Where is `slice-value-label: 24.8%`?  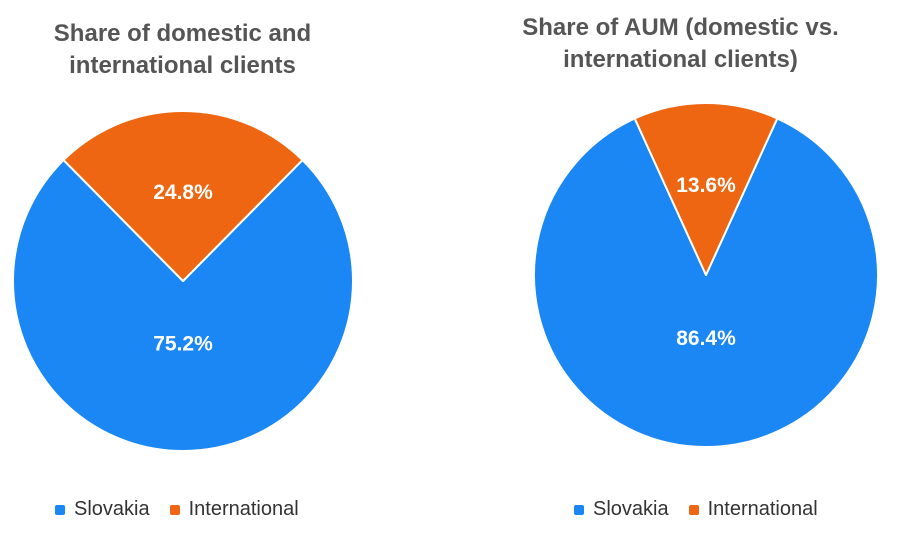
slice-value-label: 24.8% is located at coordinates (183, 192).